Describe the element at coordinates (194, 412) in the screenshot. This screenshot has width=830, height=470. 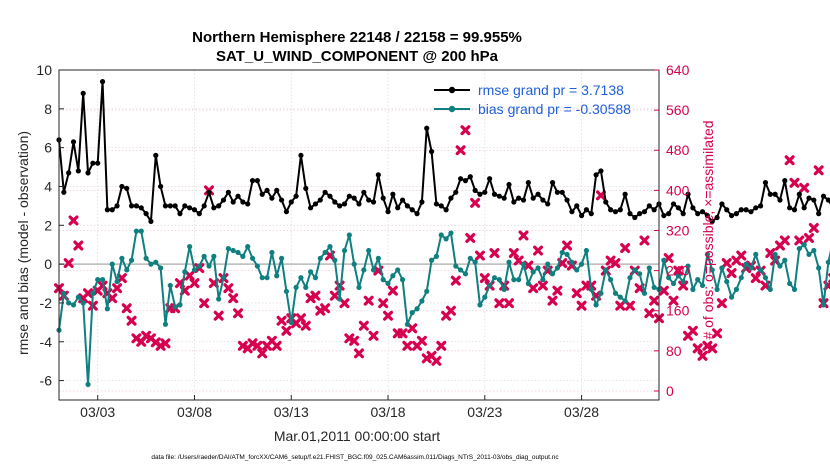
I see `x-tick-label: 03/08` at that location.